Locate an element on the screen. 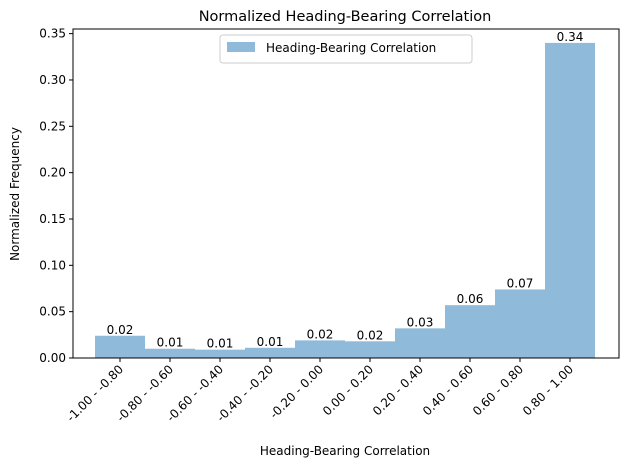 Image resolution: width=630 pixels, height=468 pixels. y-tick-label: 0.00 is located at coordinates (52, 358).